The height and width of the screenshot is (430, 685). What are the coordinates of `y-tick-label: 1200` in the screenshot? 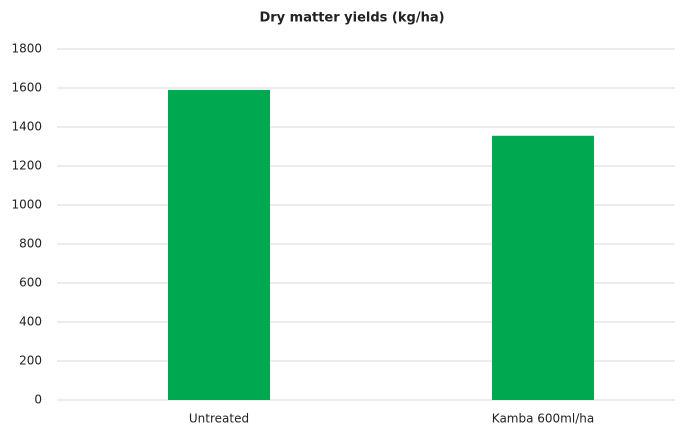 It's located at (26, 166).